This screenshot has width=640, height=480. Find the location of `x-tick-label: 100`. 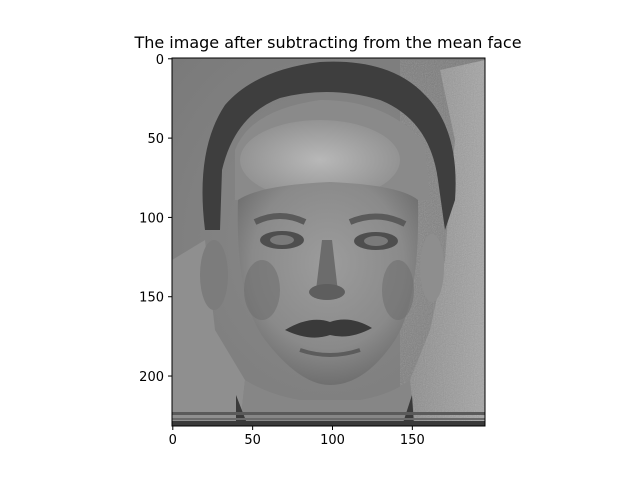

x-tick-label: 100 is located at coordinates (332, 440).